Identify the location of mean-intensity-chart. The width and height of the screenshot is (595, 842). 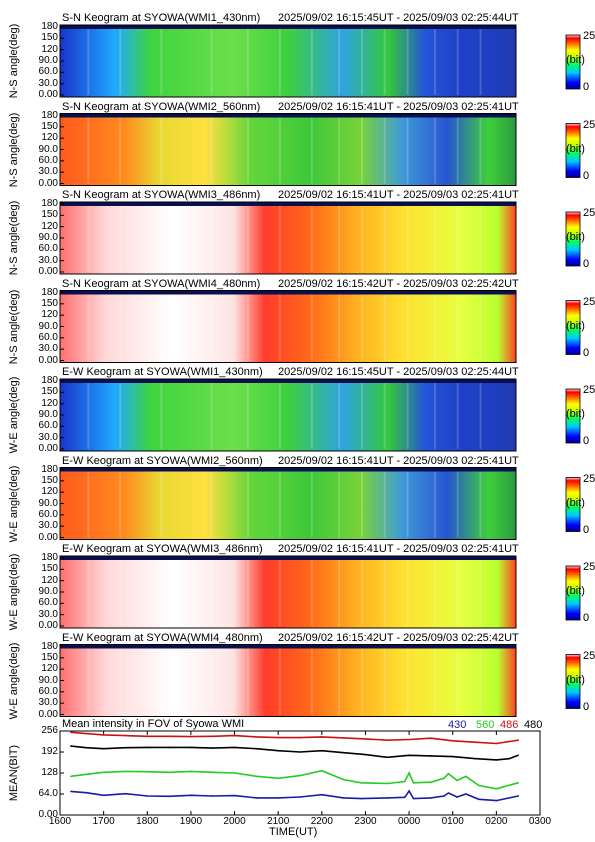
(300, 773).